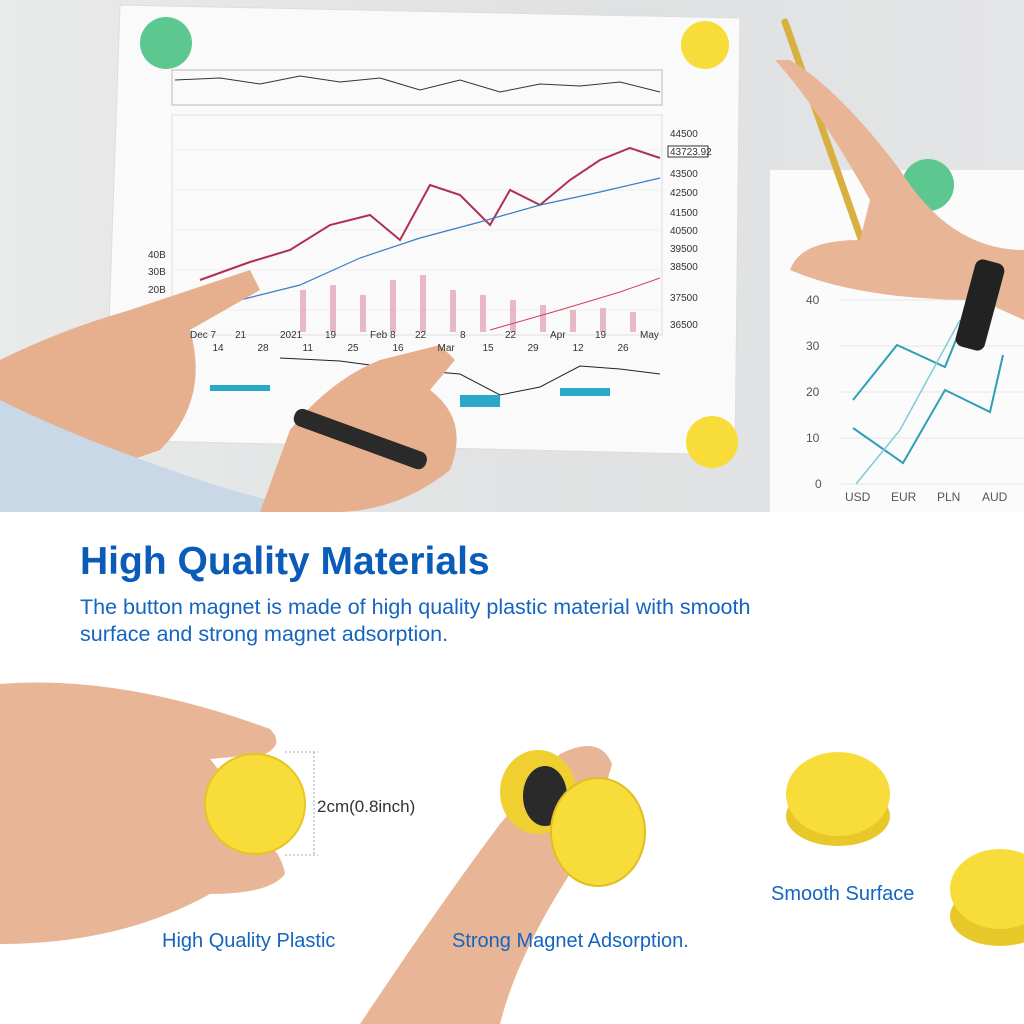  What do you see at coordinates (598, 832) in the screenshot?
I see `magnet-side-front` at bounding box center [598, 832].